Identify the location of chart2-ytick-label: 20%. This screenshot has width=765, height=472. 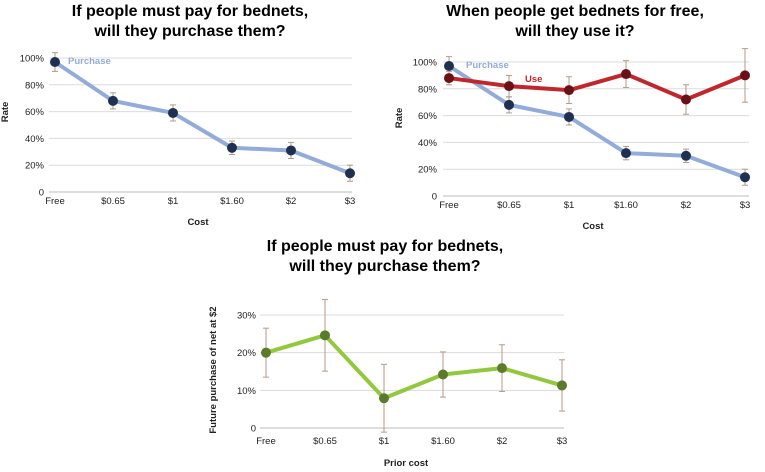
(428, 170).